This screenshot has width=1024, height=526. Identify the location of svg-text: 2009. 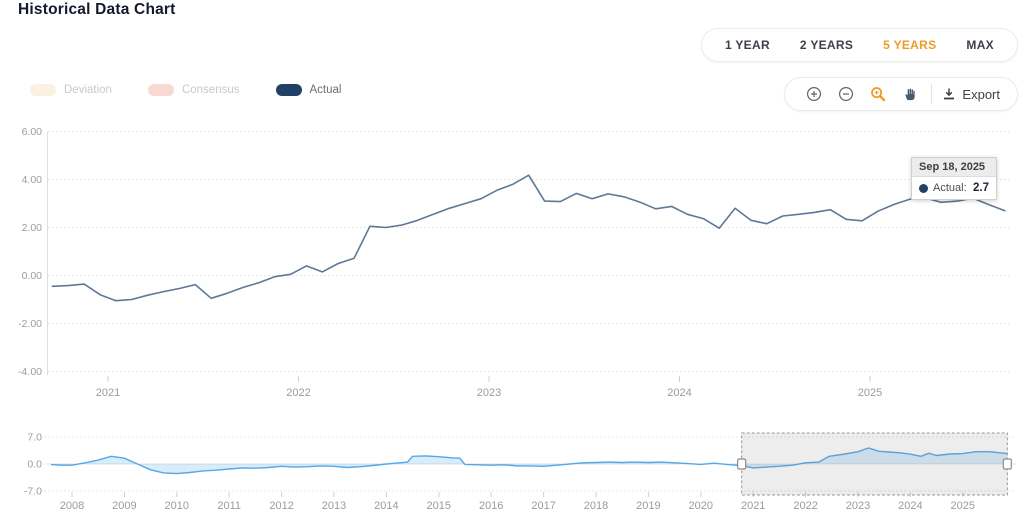
(124, 506).